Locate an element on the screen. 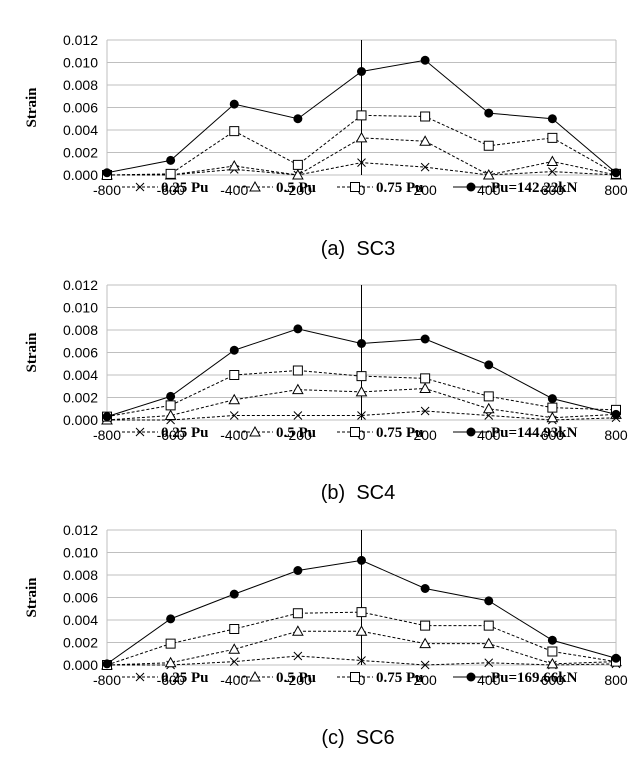 The height and width of the screenshot is (769, 642). chart-caption: (b) SC4 is located at coordinates (358, 493).